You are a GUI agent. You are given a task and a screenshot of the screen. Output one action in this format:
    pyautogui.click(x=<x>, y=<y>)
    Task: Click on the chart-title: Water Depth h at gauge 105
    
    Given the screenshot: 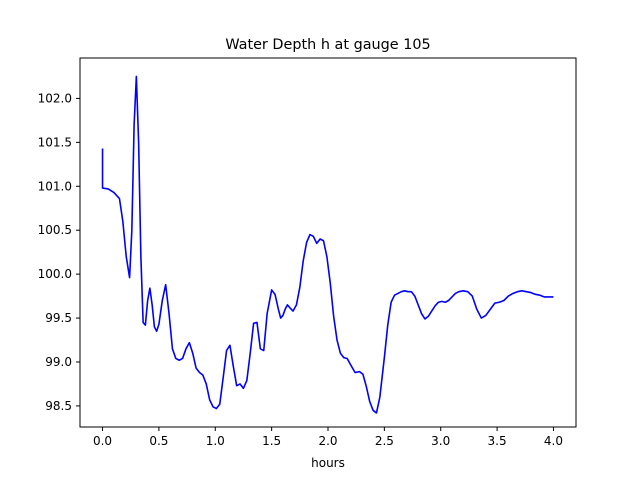 What is the action you would take?
    pyautogui.click(x=327, y=45)
    